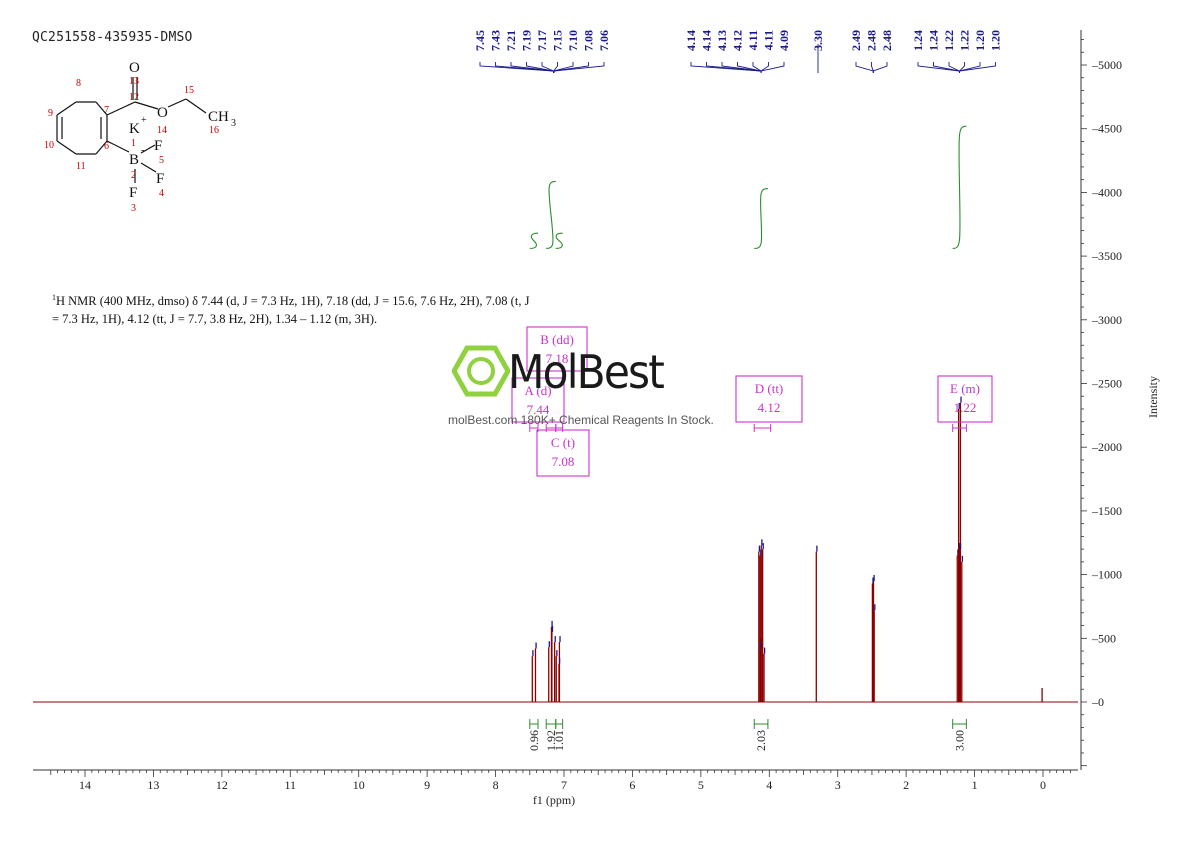  I want to click on multiplet-shift: 7.18, so click(557, 358).